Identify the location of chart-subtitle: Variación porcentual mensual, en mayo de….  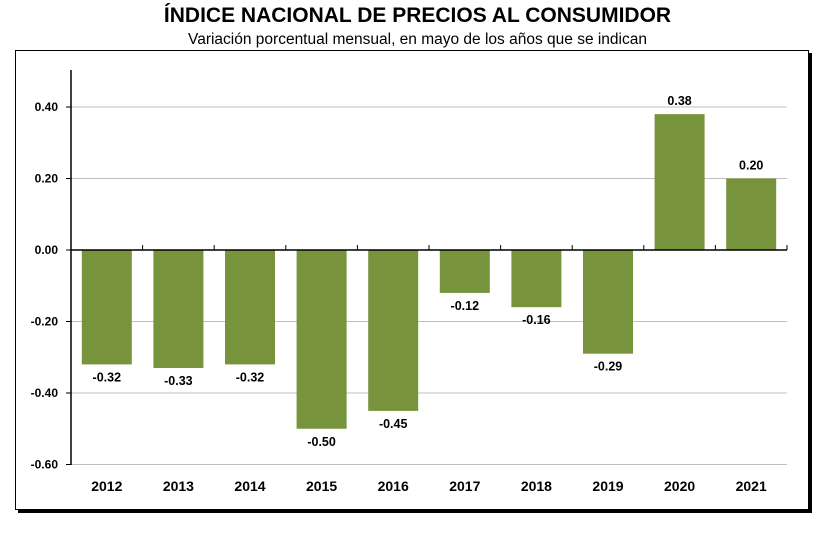
(417, 39).